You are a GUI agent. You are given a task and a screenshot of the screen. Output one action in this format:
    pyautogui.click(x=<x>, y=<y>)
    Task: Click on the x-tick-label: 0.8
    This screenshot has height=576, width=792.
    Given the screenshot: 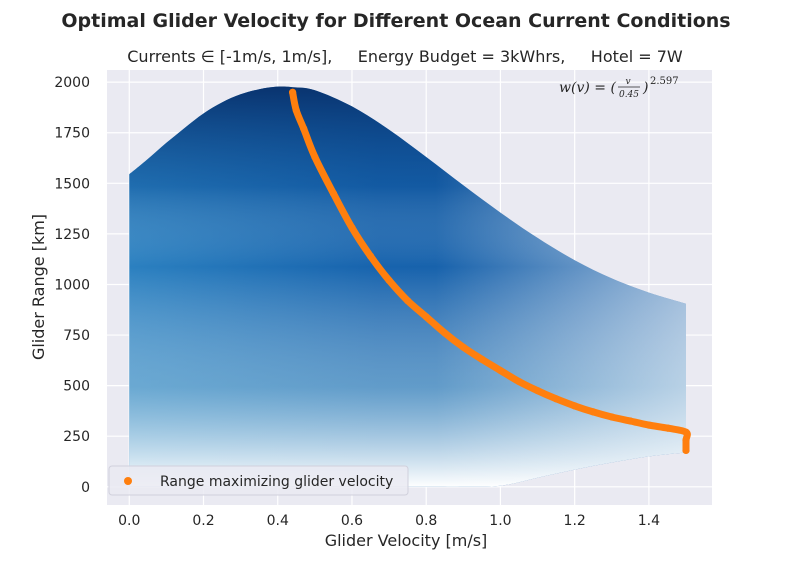 What is the action you would take?
    pyautogui.click(x=426, y=521)
    